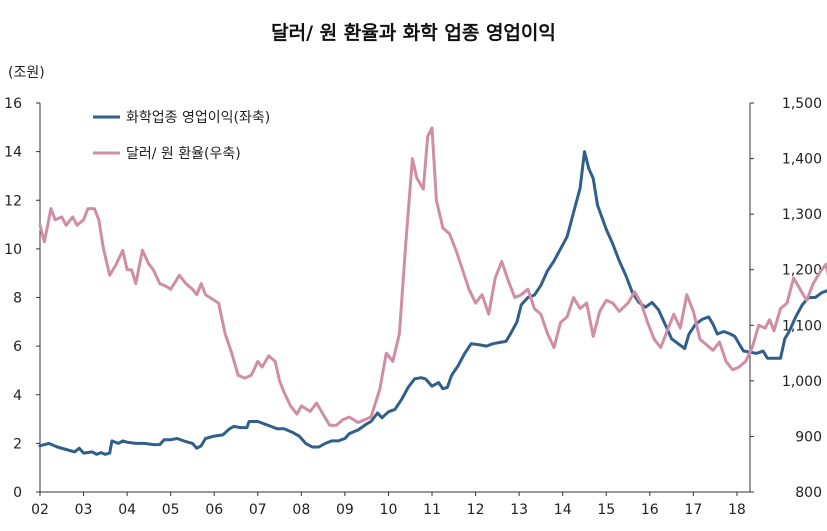 The width and height of the screenshot is (827, 531). Describe the element at coordinates (802, 382) in the screenshot. I see `right-axis-tick-label: 1,000` at that location.